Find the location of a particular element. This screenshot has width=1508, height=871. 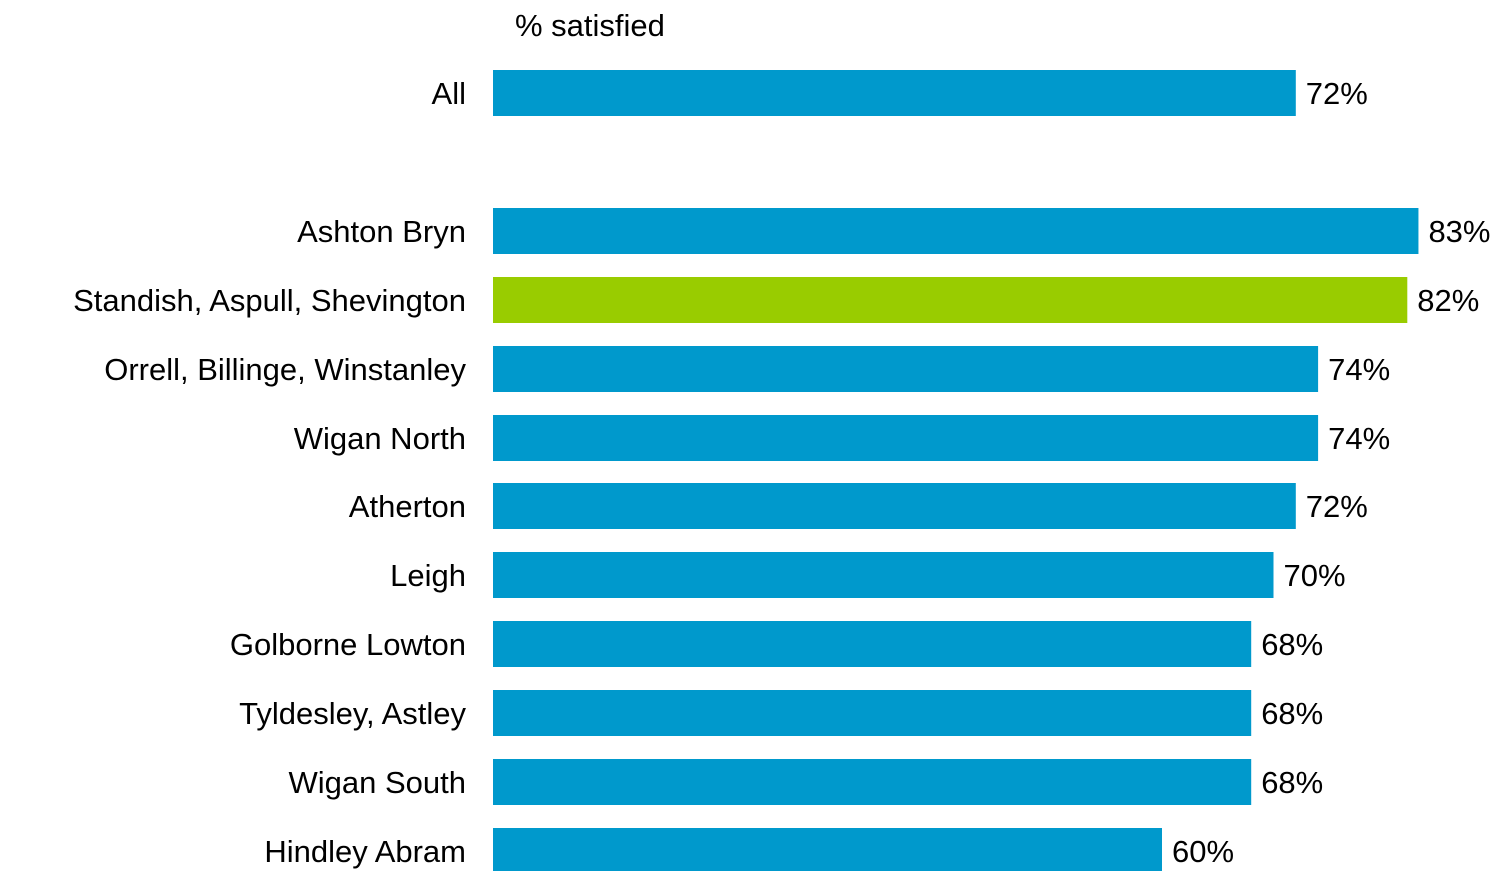

bar-row-ashton-bryn: Ashton Bryn 83% is located at coordinates (893, 231).